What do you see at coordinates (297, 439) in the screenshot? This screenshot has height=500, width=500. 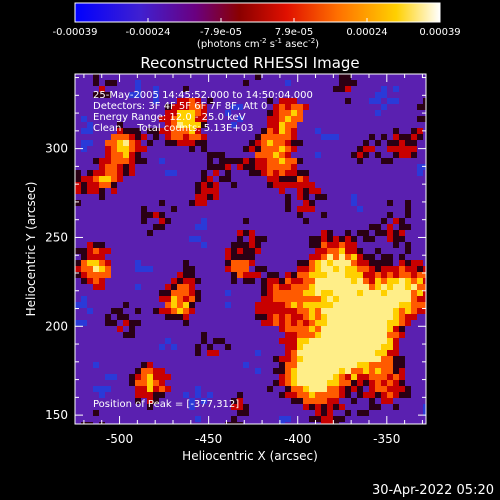 I see `x-tick-label: -400` at bounding box center [297, 439].